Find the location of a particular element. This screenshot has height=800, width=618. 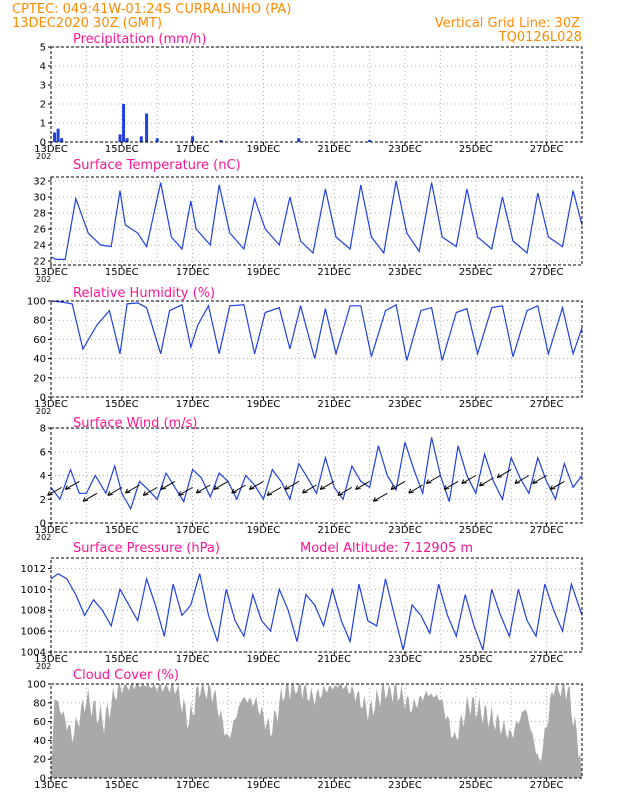

pressure-xtick-label: 21DEC is located at coordinates (334, 659).